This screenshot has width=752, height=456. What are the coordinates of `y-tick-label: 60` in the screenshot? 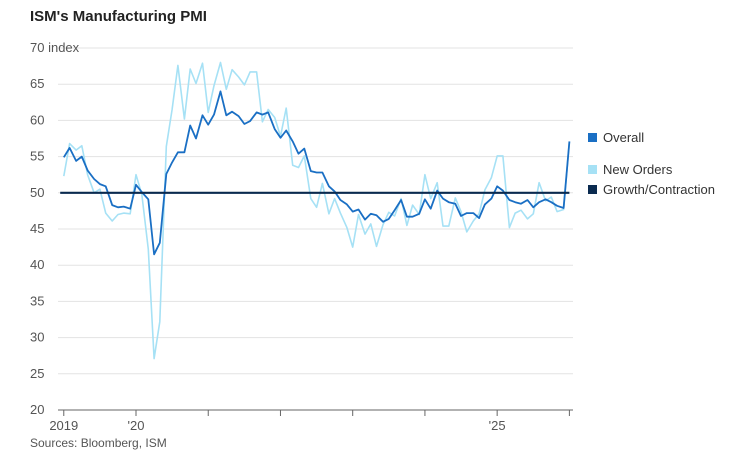 It's located at (37, 119).